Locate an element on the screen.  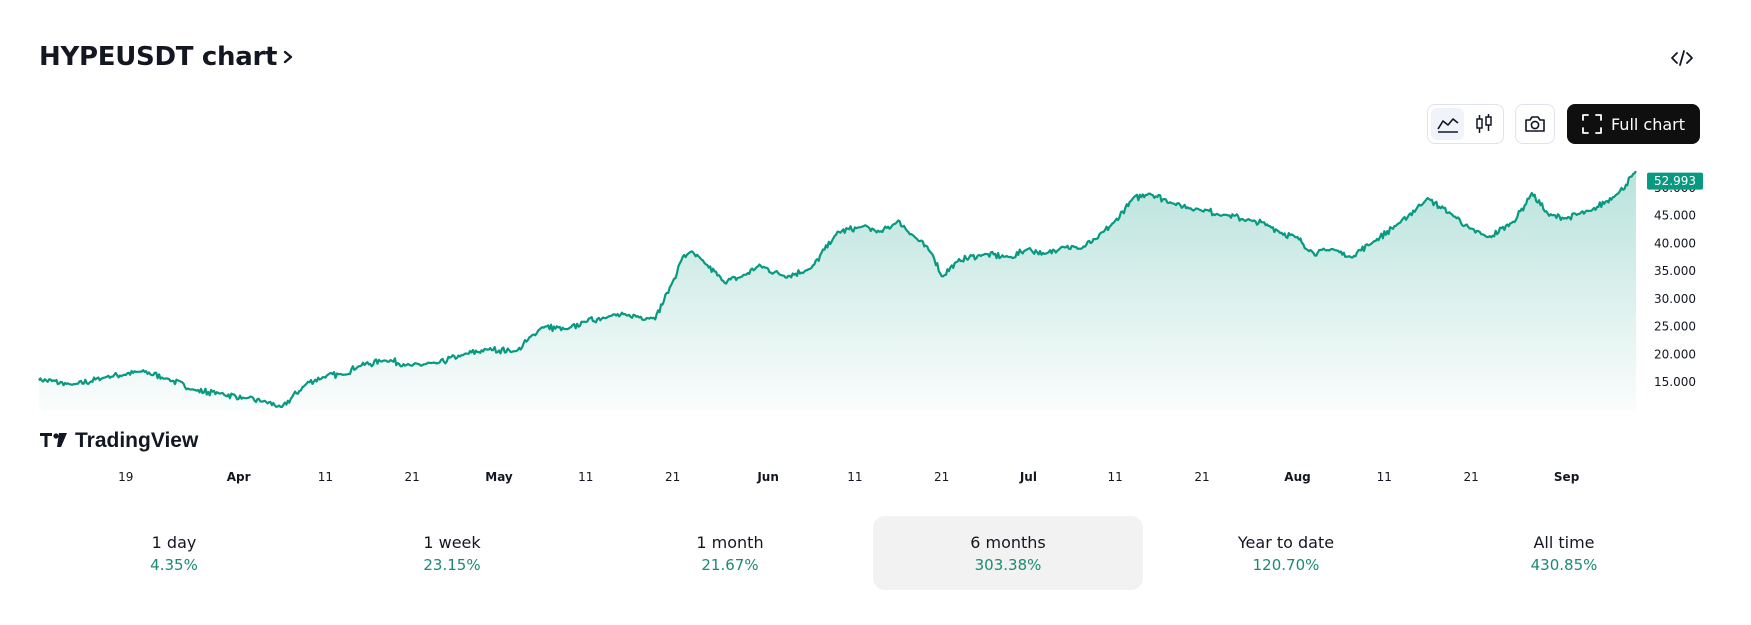
y-tick-label: 35.000 is located at coordinates (1675, 271).